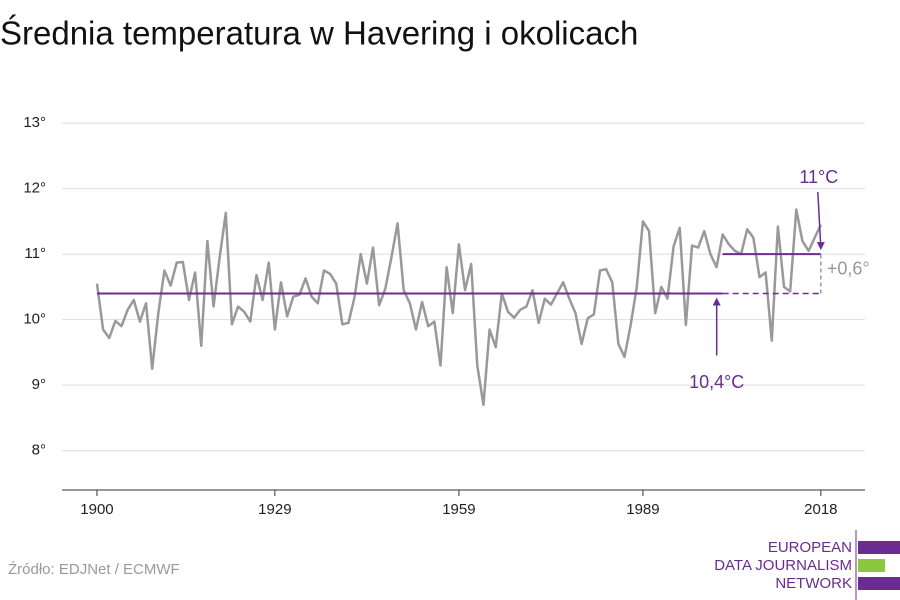 This screenshot has height=600, width=900. I want to click on y-tick-label: 8°, so click(39, 450).